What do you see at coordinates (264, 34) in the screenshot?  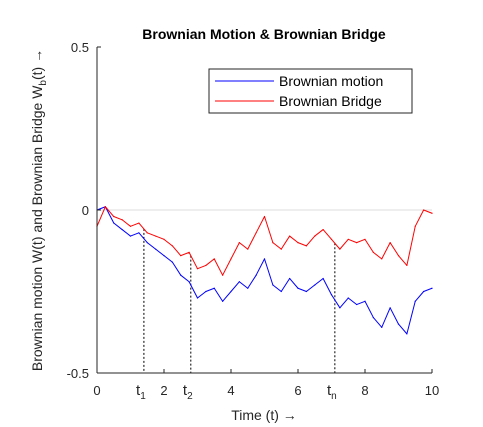 I see `chart-title: Brownian Motion & Brownian Bridge` at bounding box center [264, 34].